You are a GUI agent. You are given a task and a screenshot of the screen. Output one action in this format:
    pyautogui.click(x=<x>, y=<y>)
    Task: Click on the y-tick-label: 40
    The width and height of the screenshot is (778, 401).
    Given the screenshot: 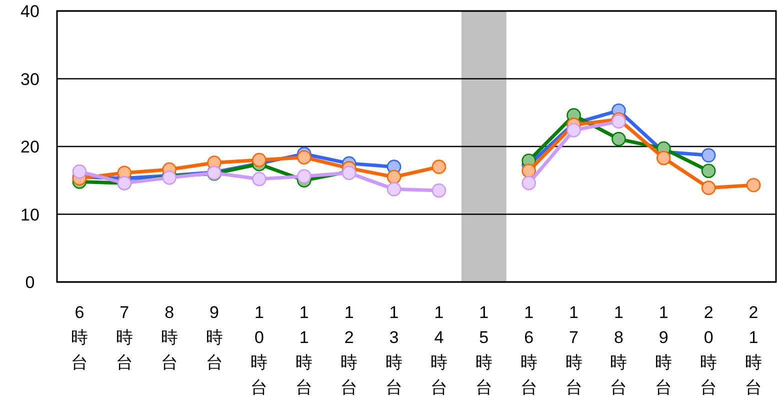 What is the action you would take?
    pyautogui.click(x=30, y=11)
    